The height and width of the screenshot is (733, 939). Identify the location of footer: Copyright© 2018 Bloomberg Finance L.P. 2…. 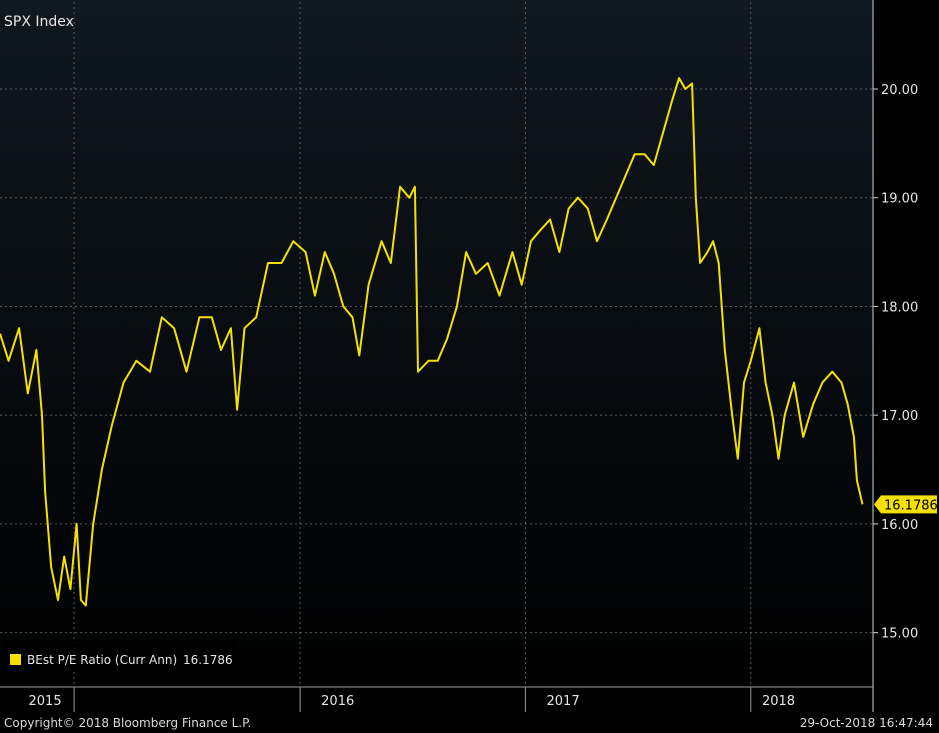
(469, 723).